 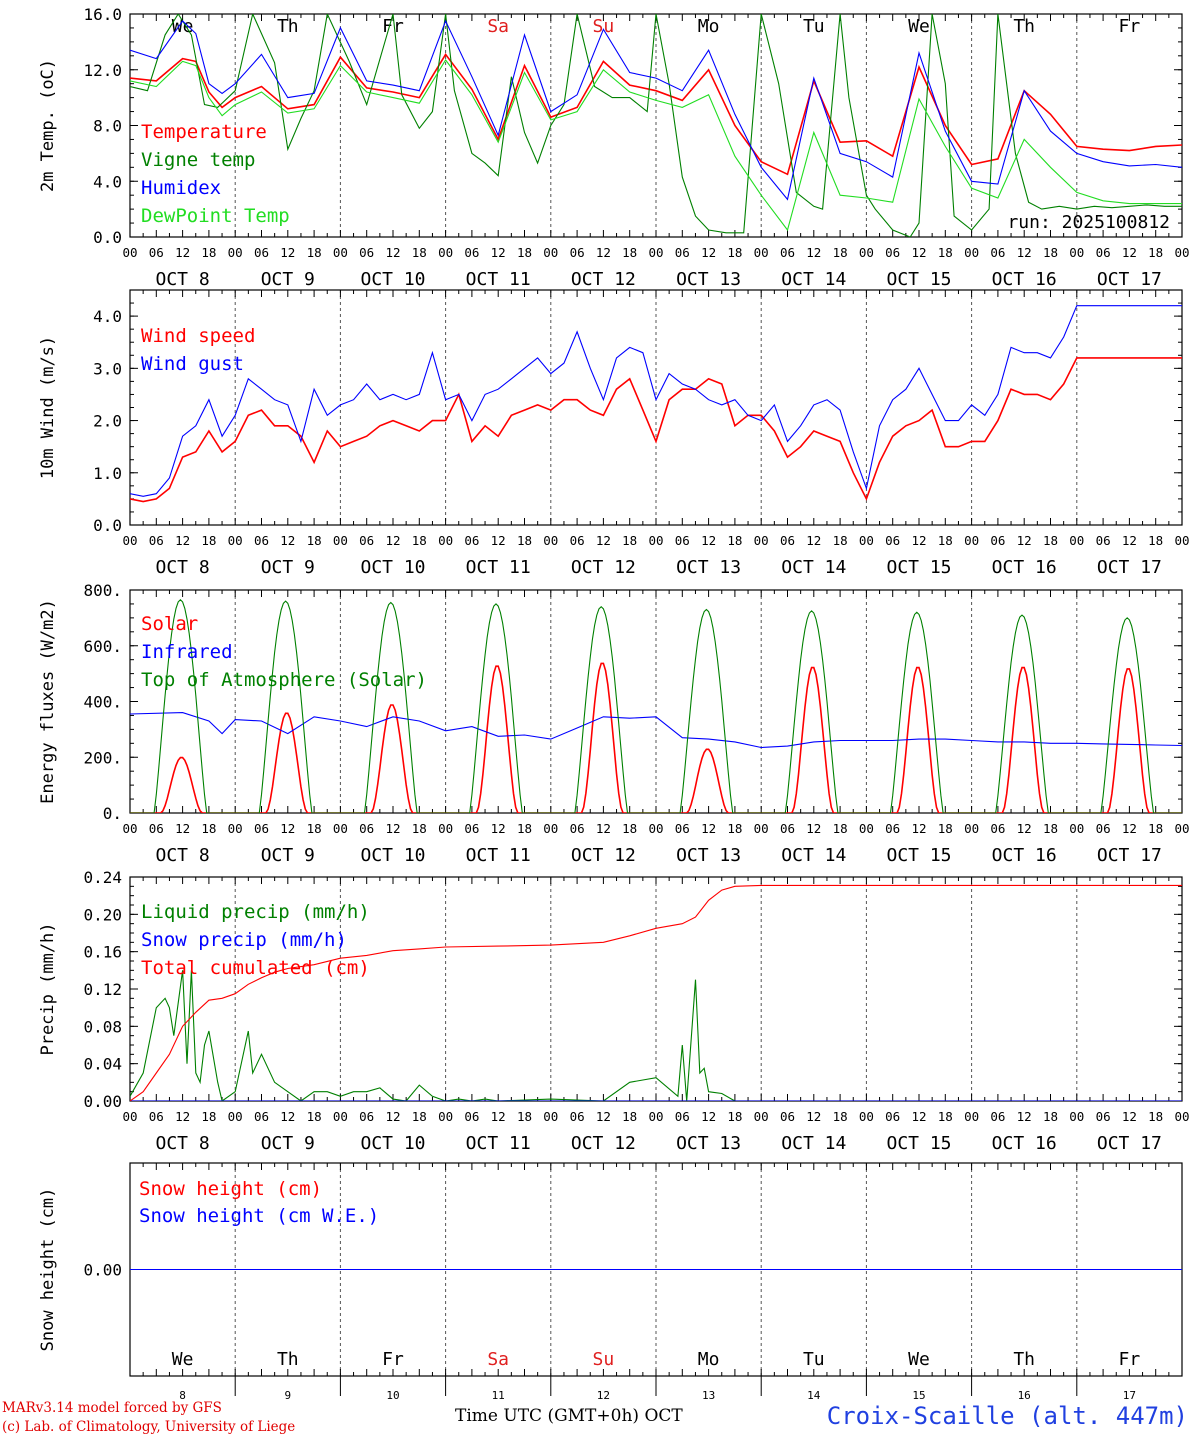 What do you see at coordinates (709, 1359) in the screenshot?
I see `weekday-label: Mo` at bounding box center [709, 1359].